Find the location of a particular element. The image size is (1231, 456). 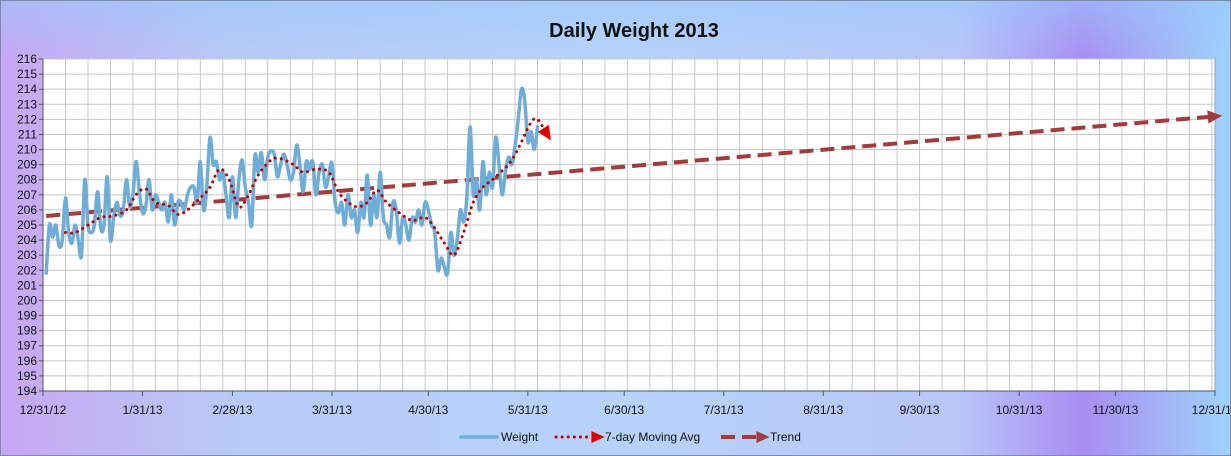

legend-label: Trend is located at coordinates (785, 437).